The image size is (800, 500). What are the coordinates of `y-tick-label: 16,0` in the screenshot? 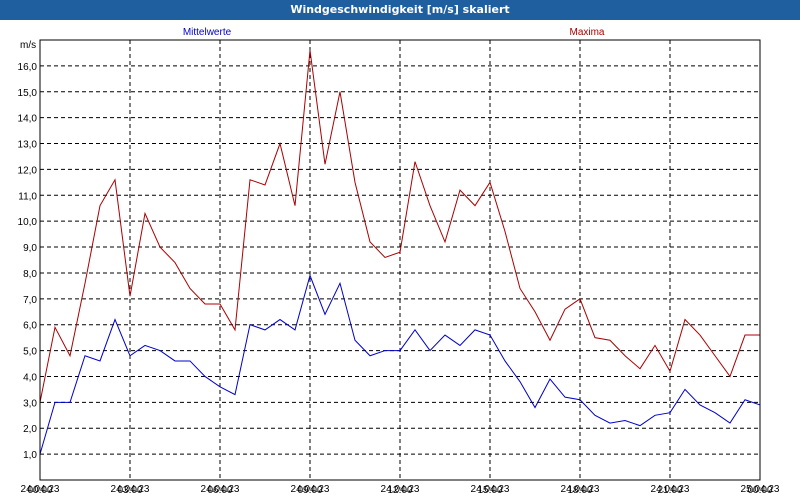 It's located at (28, 67).